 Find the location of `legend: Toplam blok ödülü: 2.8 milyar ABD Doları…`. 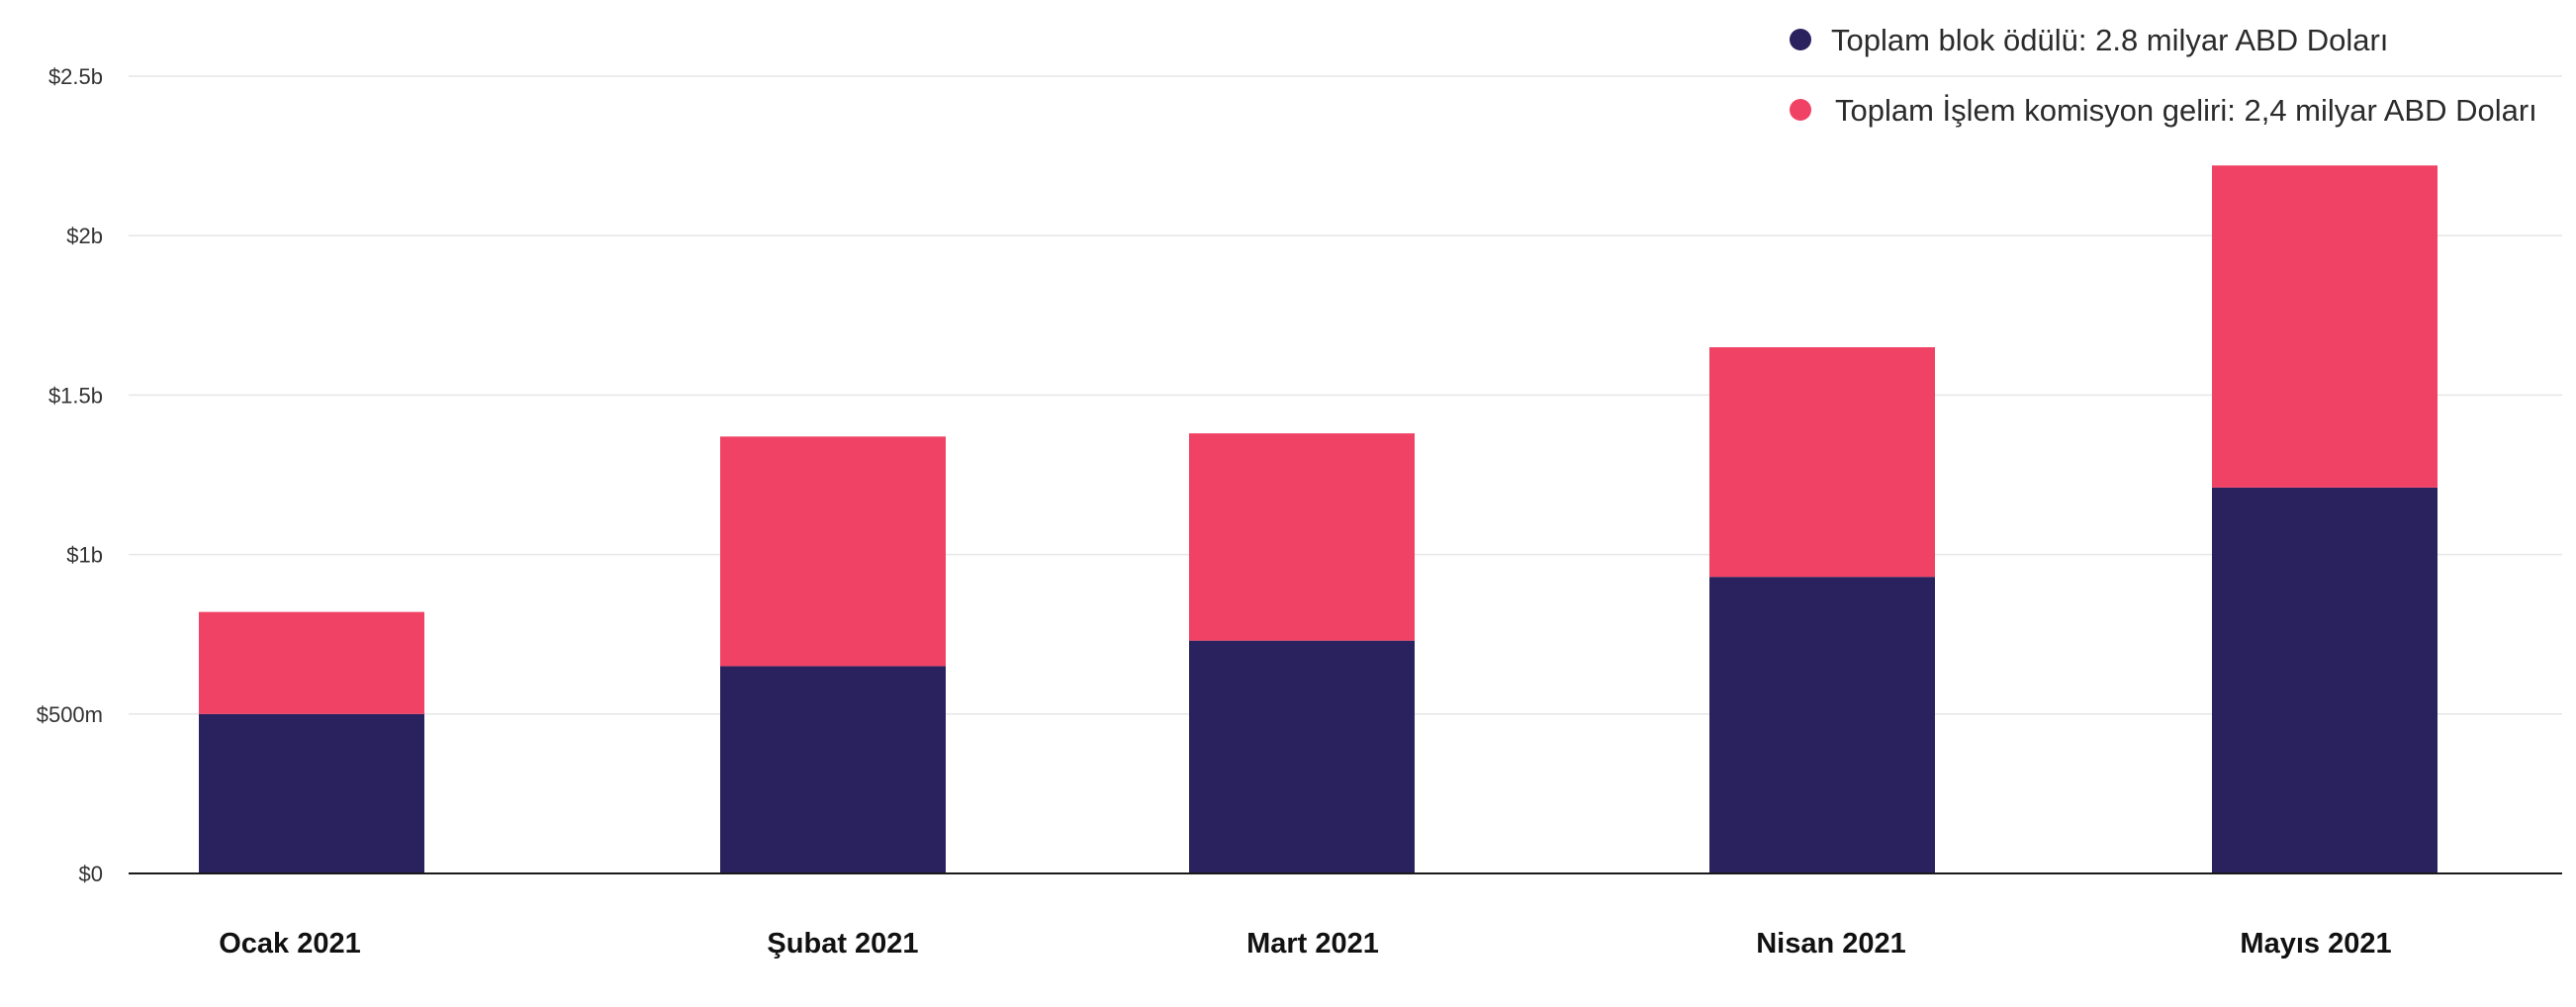

legend: Toplam blok ödülü: 2.8 milyar ABD Doları… is located at coordinates (2163, 75).